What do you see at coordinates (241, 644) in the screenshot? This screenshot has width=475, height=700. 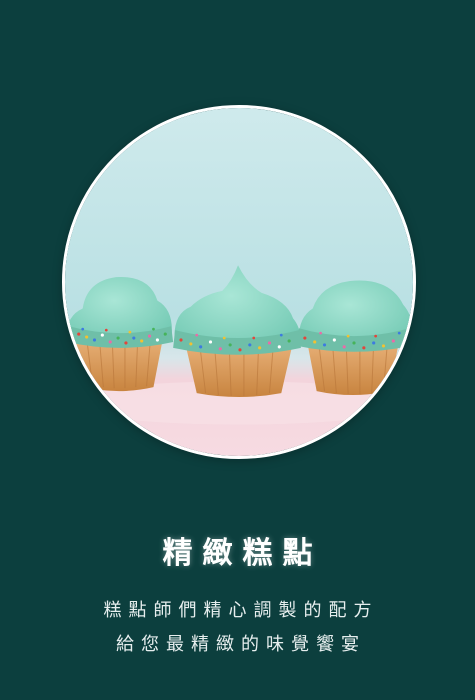 I see `description-line-2: 給您最精緻的味覺饗宴` at bounding box center [241, 644].